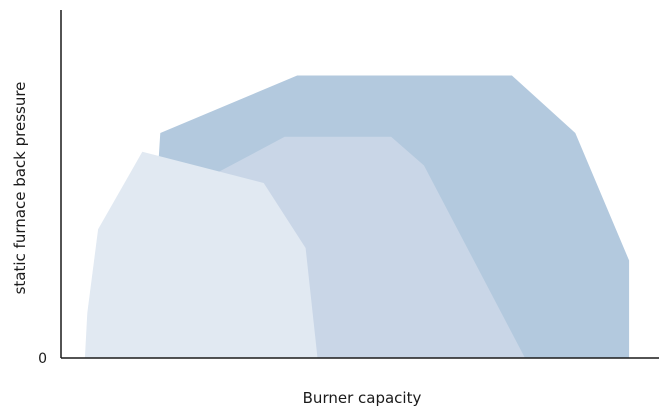  I want to click on y-axis-title: static furnace back pressure, so click(20, 188).